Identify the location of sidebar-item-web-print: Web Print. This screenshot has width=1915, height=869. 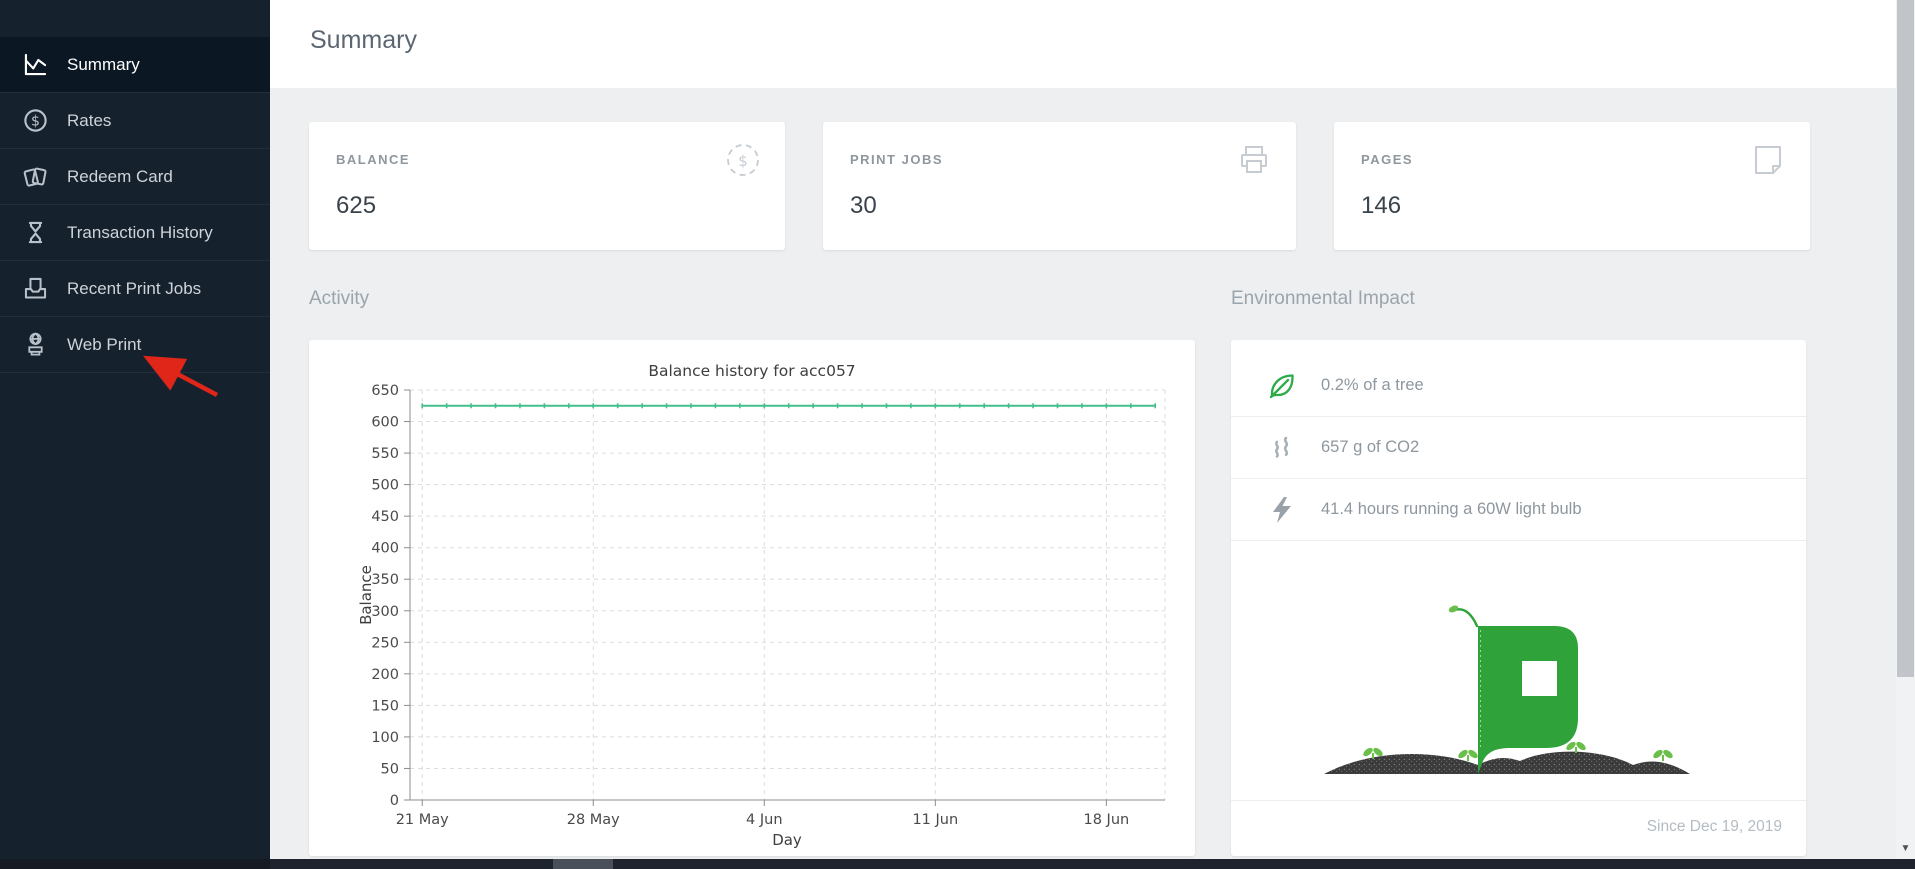
(135, 345).